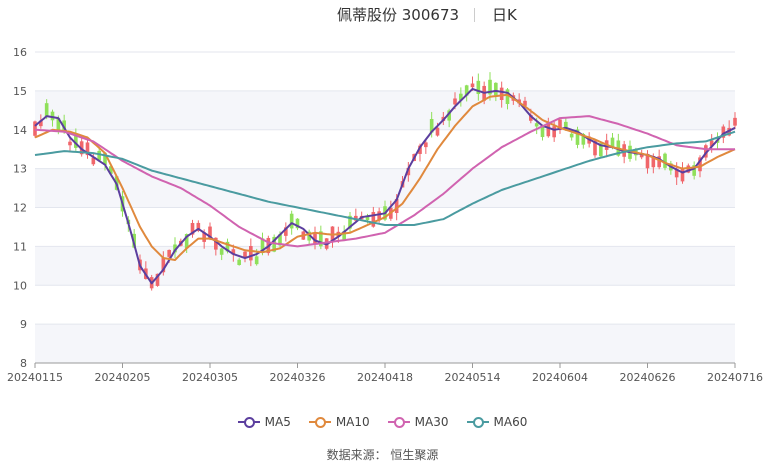 This screenshot has height=465, width=765. I want to click on ma60-legend-icon, so click(477, 422).